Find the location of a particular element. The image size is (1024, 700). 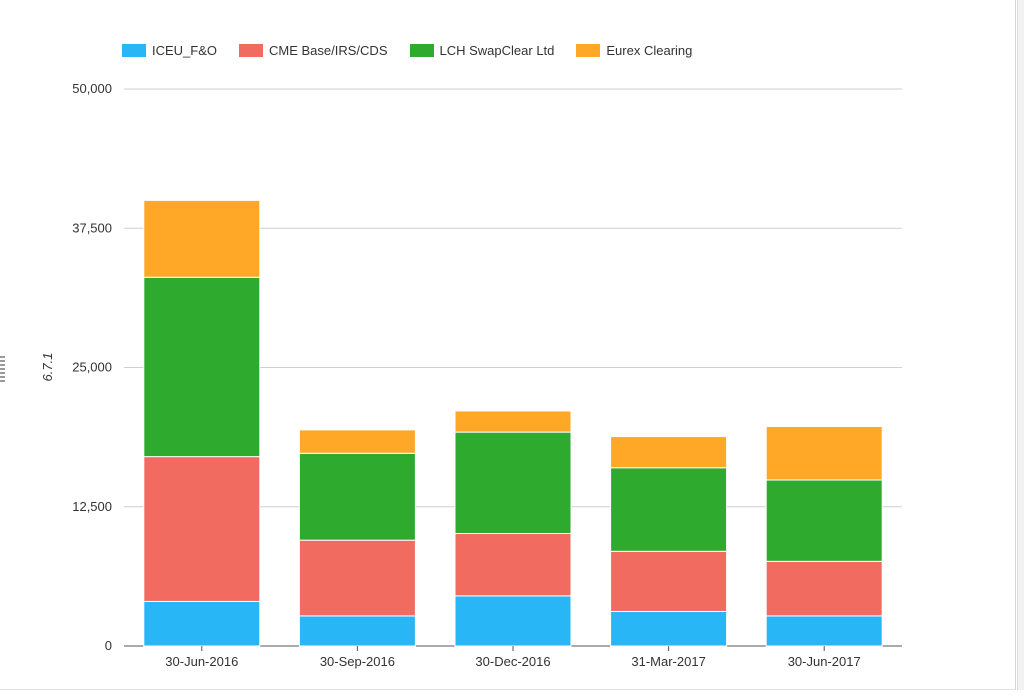

y-tick-label: 25,000 is located at coordinates (92, 367).